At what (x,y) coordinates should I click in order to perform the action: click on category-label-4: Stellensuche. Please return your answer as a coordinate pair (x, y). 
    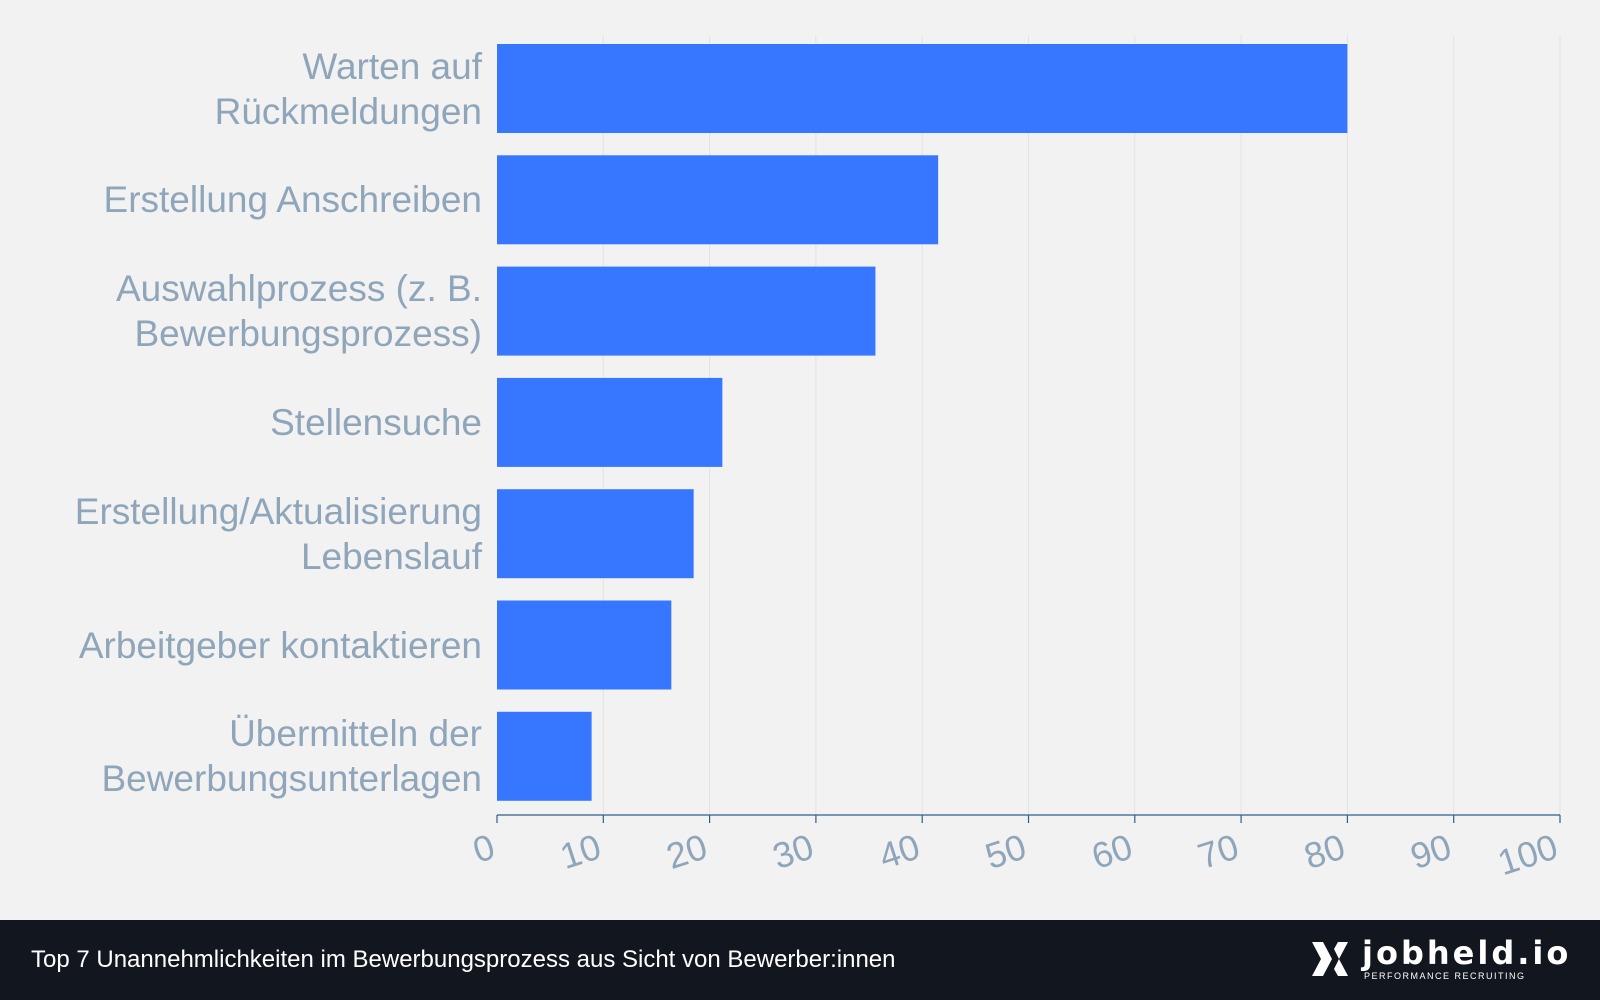
    Looking at the image, I should click on (242, 422).